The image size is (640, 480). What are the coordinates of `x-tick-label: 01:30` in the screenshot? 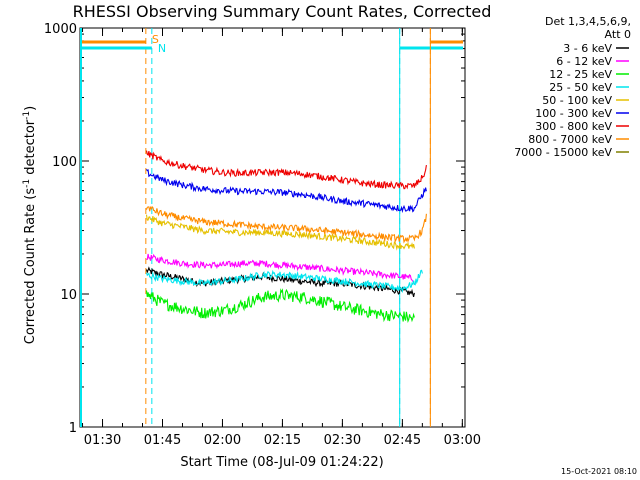 It's located at (102, 440).